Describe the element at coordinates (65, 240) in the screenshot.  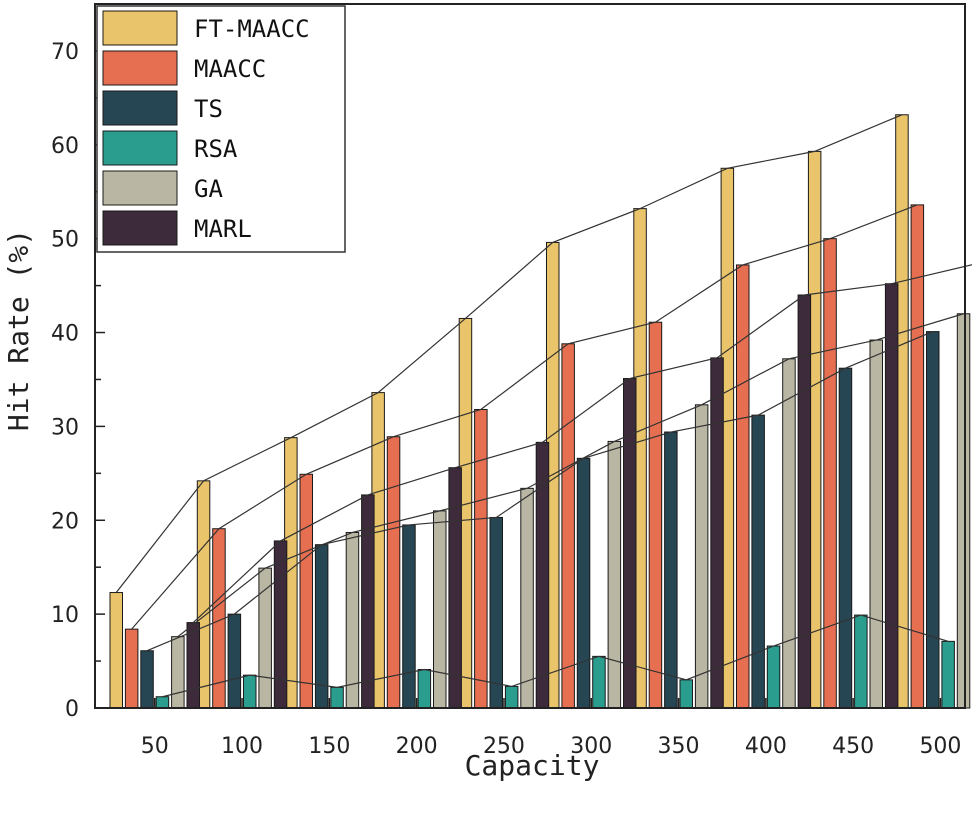
I see `y-tick-label: 50` at that location.